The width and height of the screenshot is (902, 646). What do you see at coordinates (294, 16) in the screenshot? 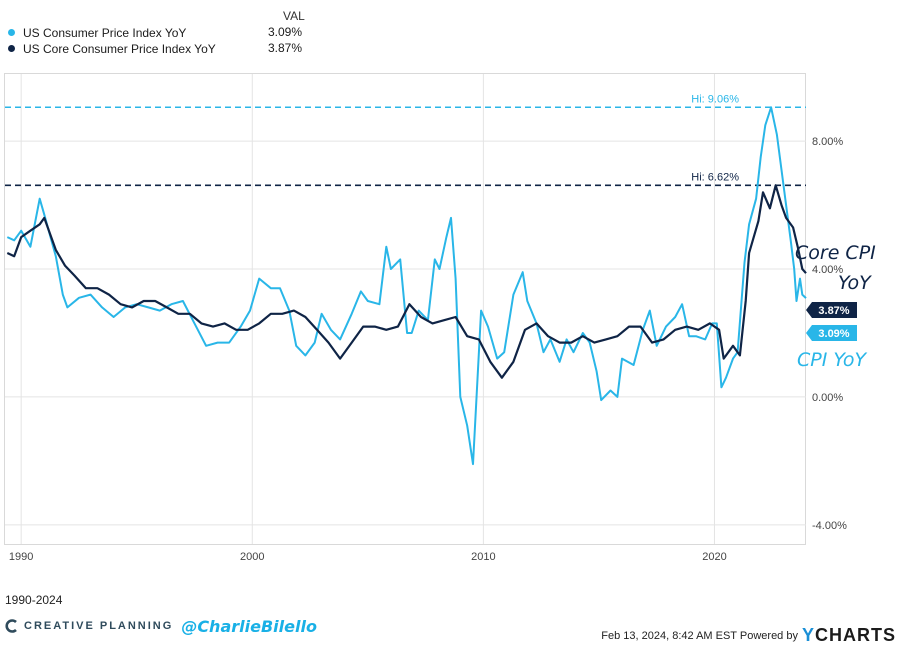
I see `legend-value-header: VAL` at bounding box center [294, 16].